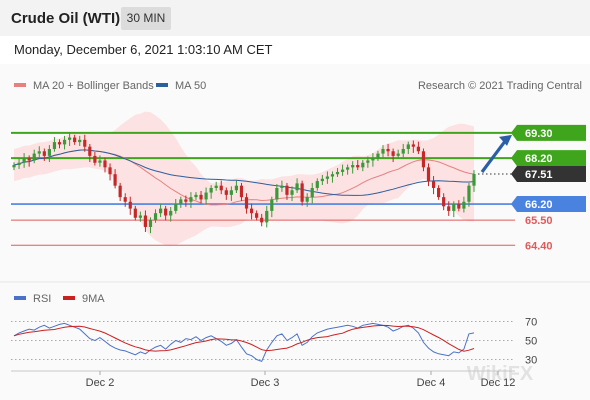 This screenshot has height=400, width=590. What do you see at coordinates (548, 204) in the screenshot?
I see `price-tag-66.20` at bounding box center [548, 204].